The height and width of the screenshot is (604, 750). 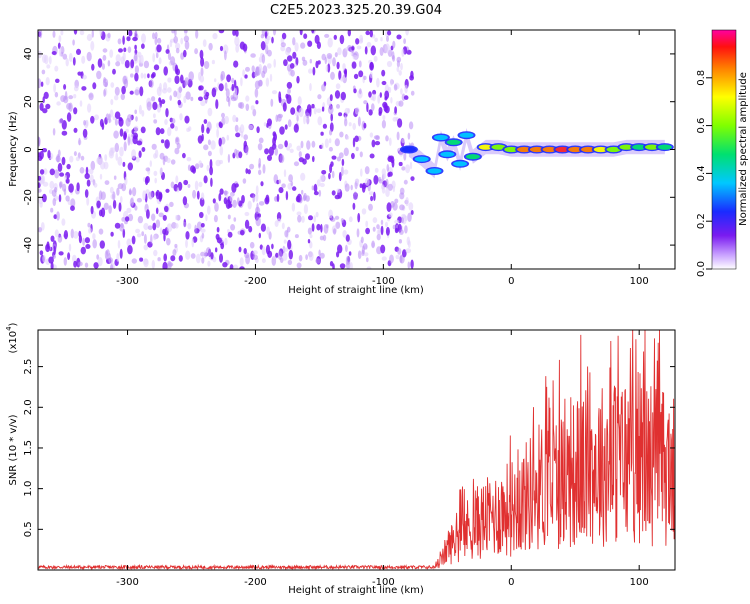 I want to click on snr-xlabel: Height of straight line (km), so click(x=356, y=590).